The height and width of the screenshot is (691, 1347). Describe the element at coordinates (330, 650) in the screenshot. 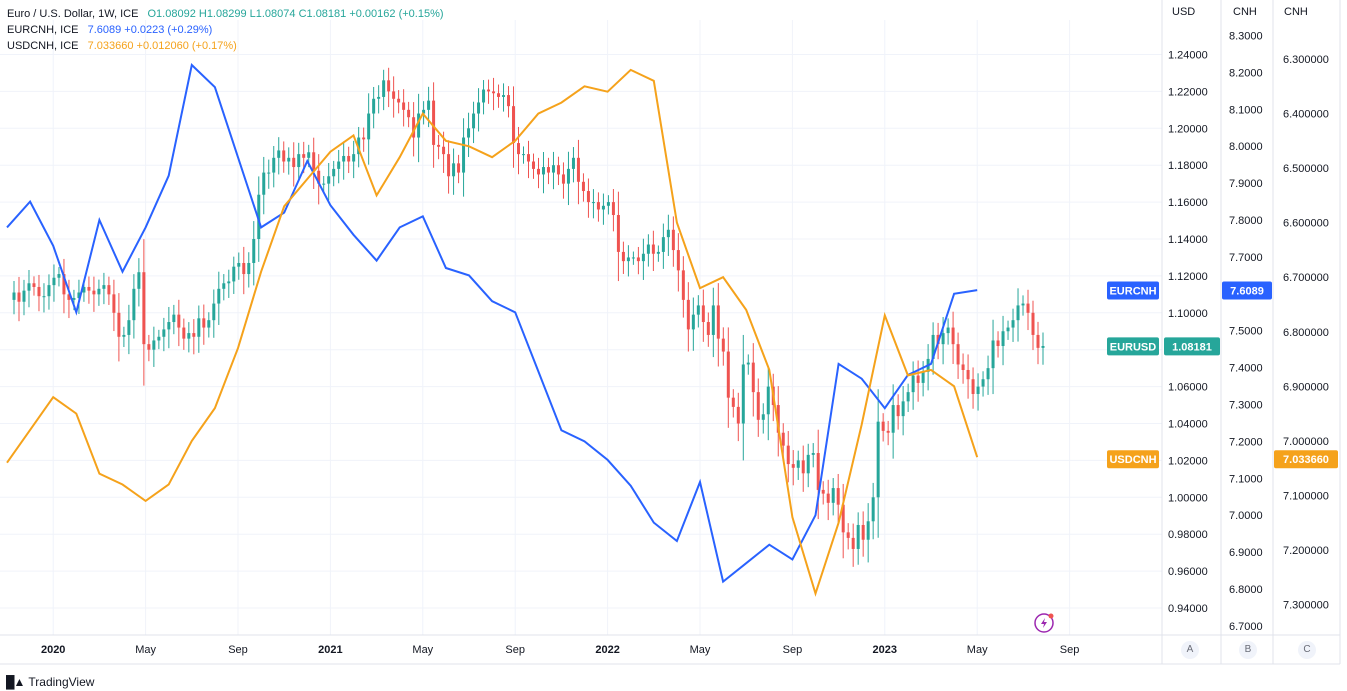

I see `x-tick-label: 2021` at that location.